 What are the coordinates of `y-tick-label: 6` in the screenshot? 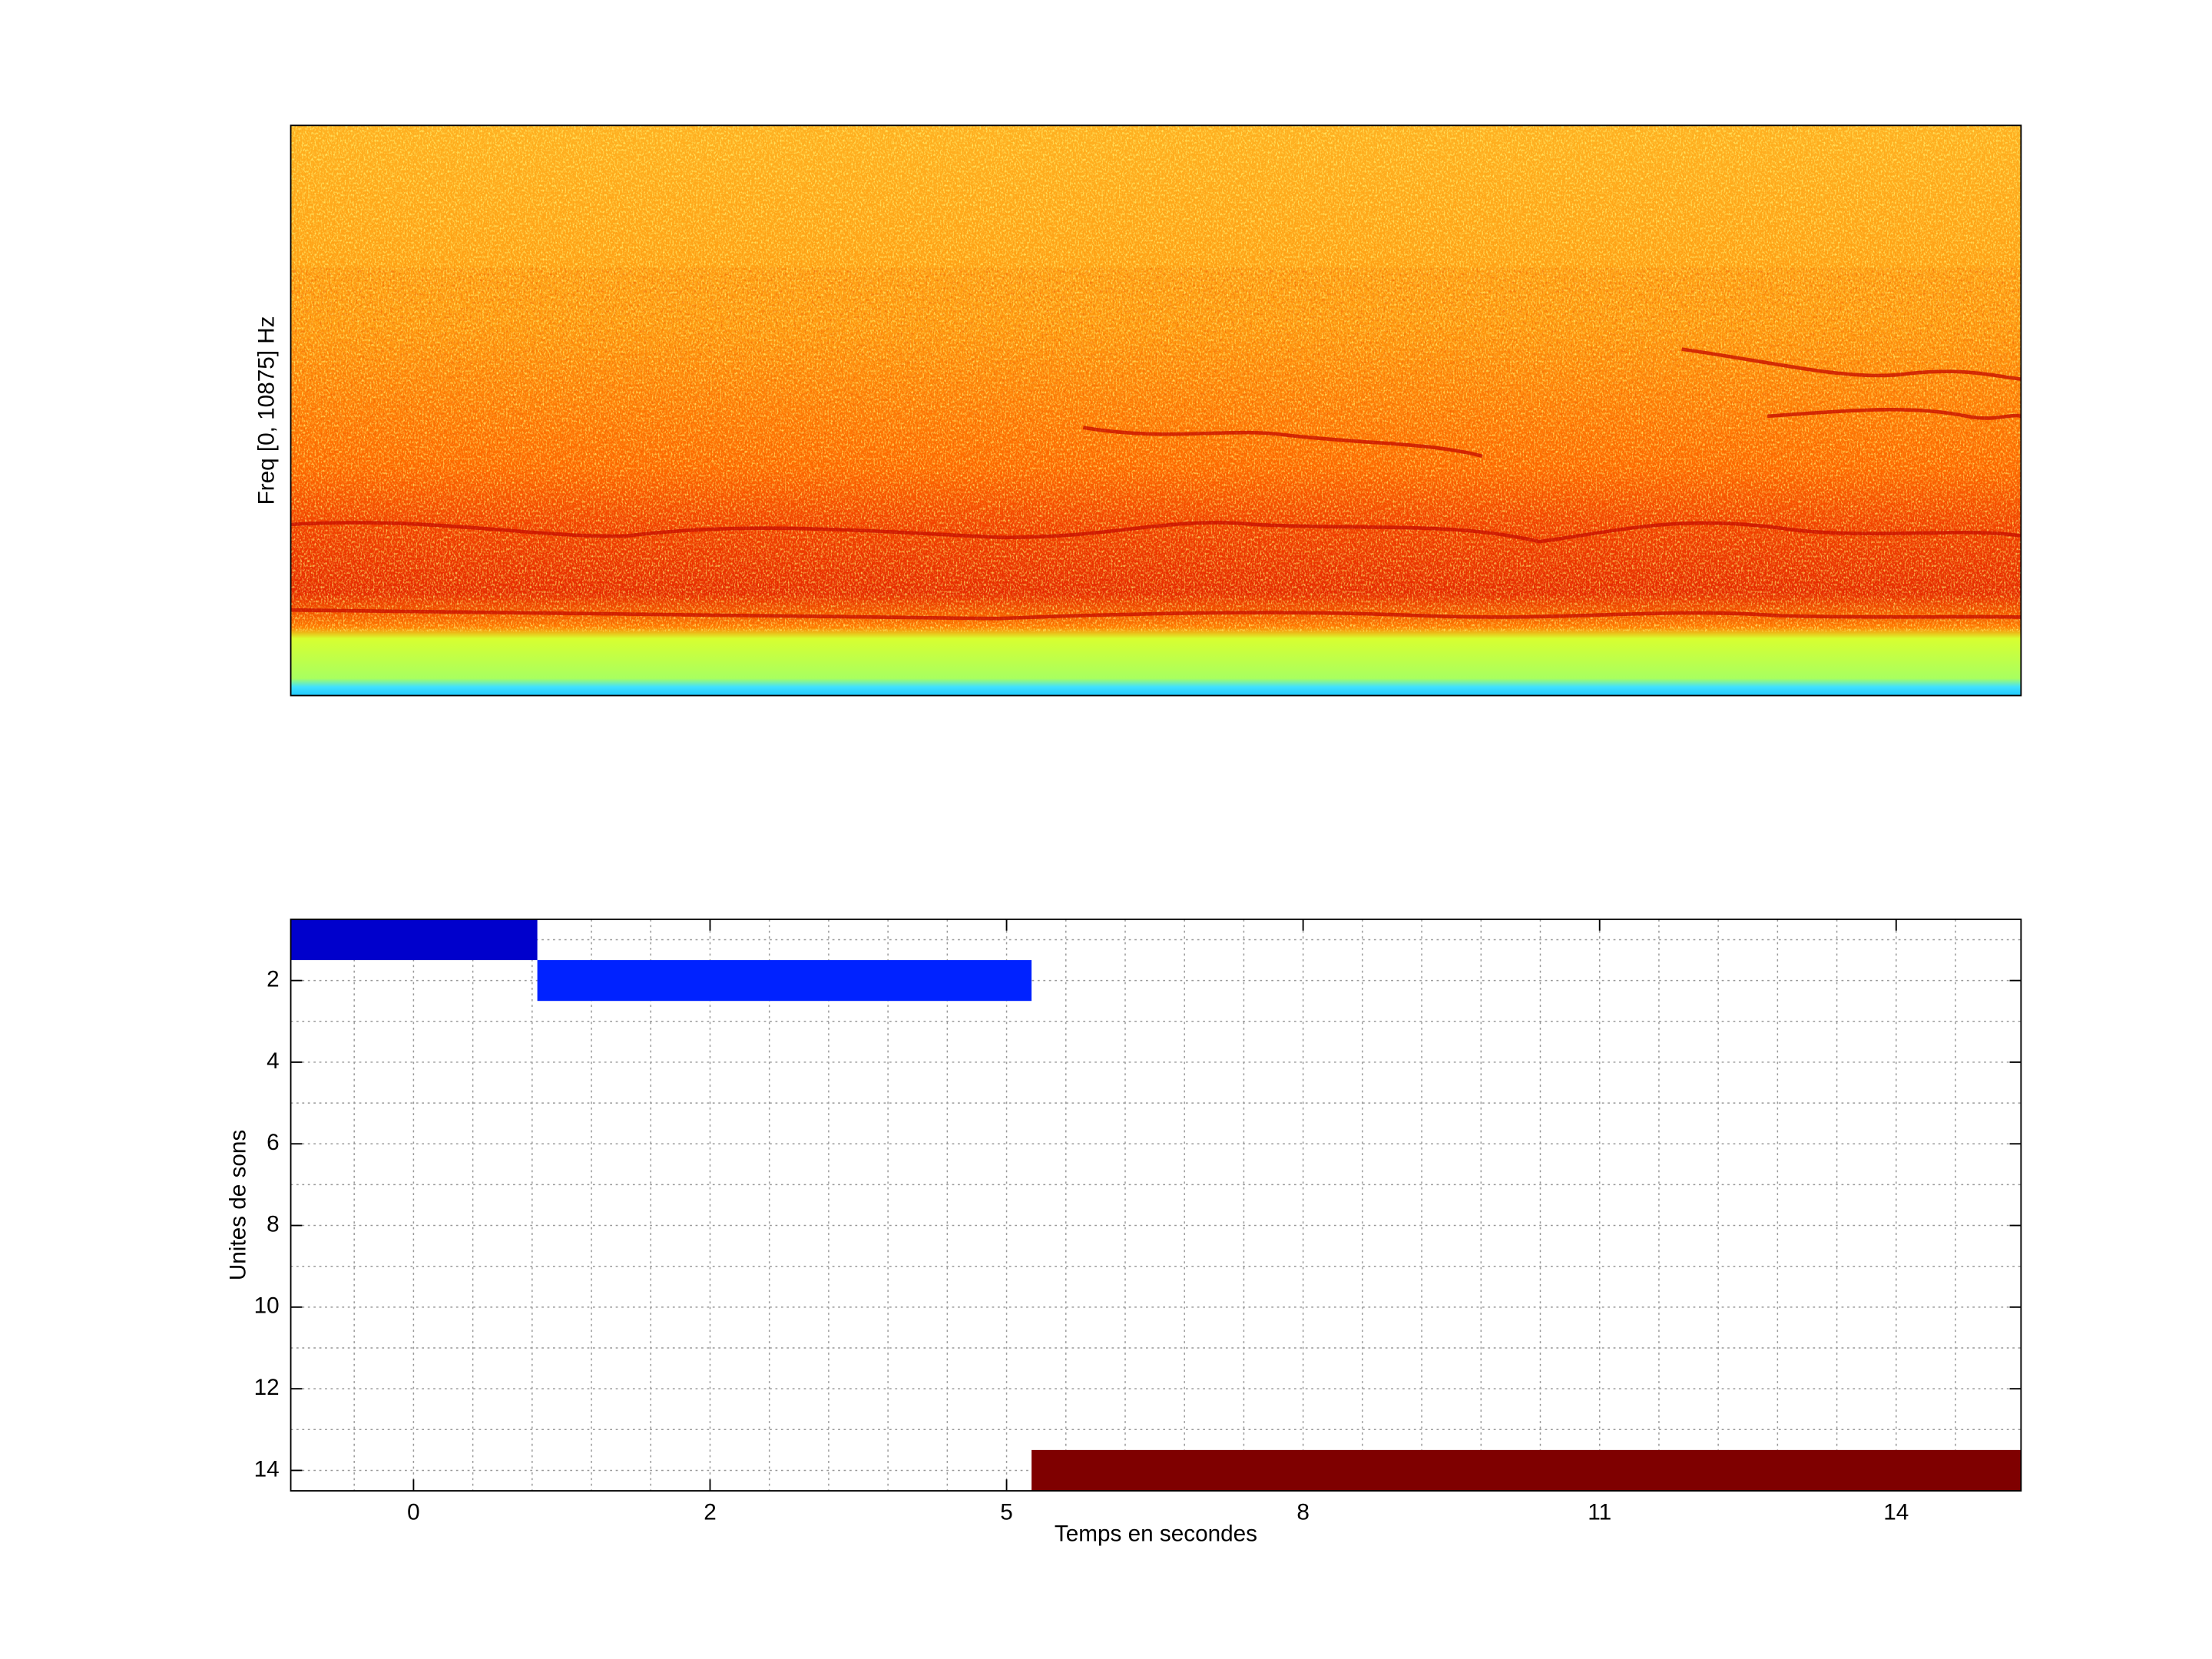 It's located at (273, 1142).